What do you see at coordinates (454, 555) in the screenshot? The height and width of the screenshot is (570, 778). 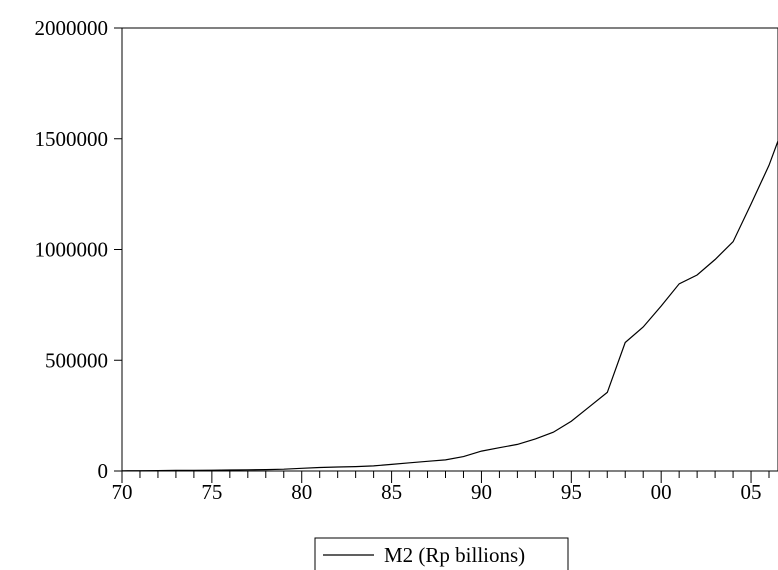 I see `legend-label: M2 (Rp billions)` at bounding box center [454, 555].